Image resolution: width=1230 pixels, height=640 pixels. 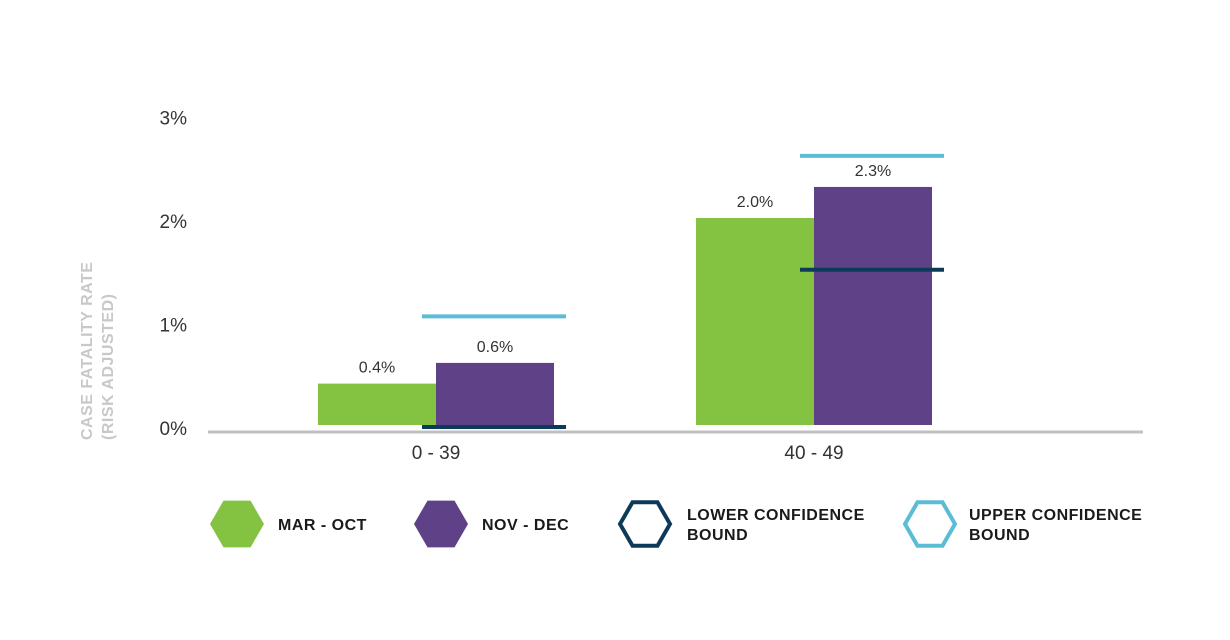 I want to click on legend-label: UPPER CONFIDENCE, so click(x=1055, y=515).